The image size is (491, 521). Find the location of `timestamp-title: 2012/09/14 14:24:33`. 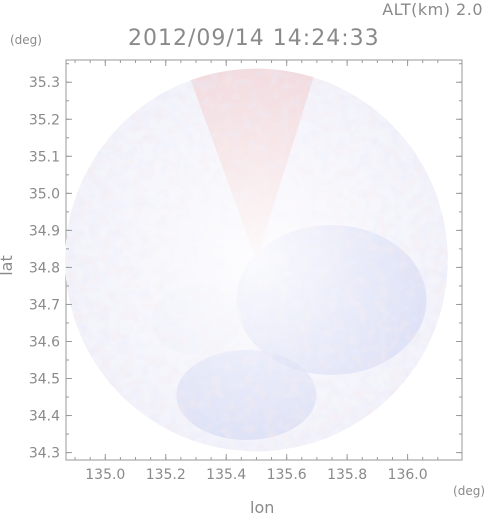

timestamp-title: 2012/09/14 14:24:33 is located at coordinates (254, 38).